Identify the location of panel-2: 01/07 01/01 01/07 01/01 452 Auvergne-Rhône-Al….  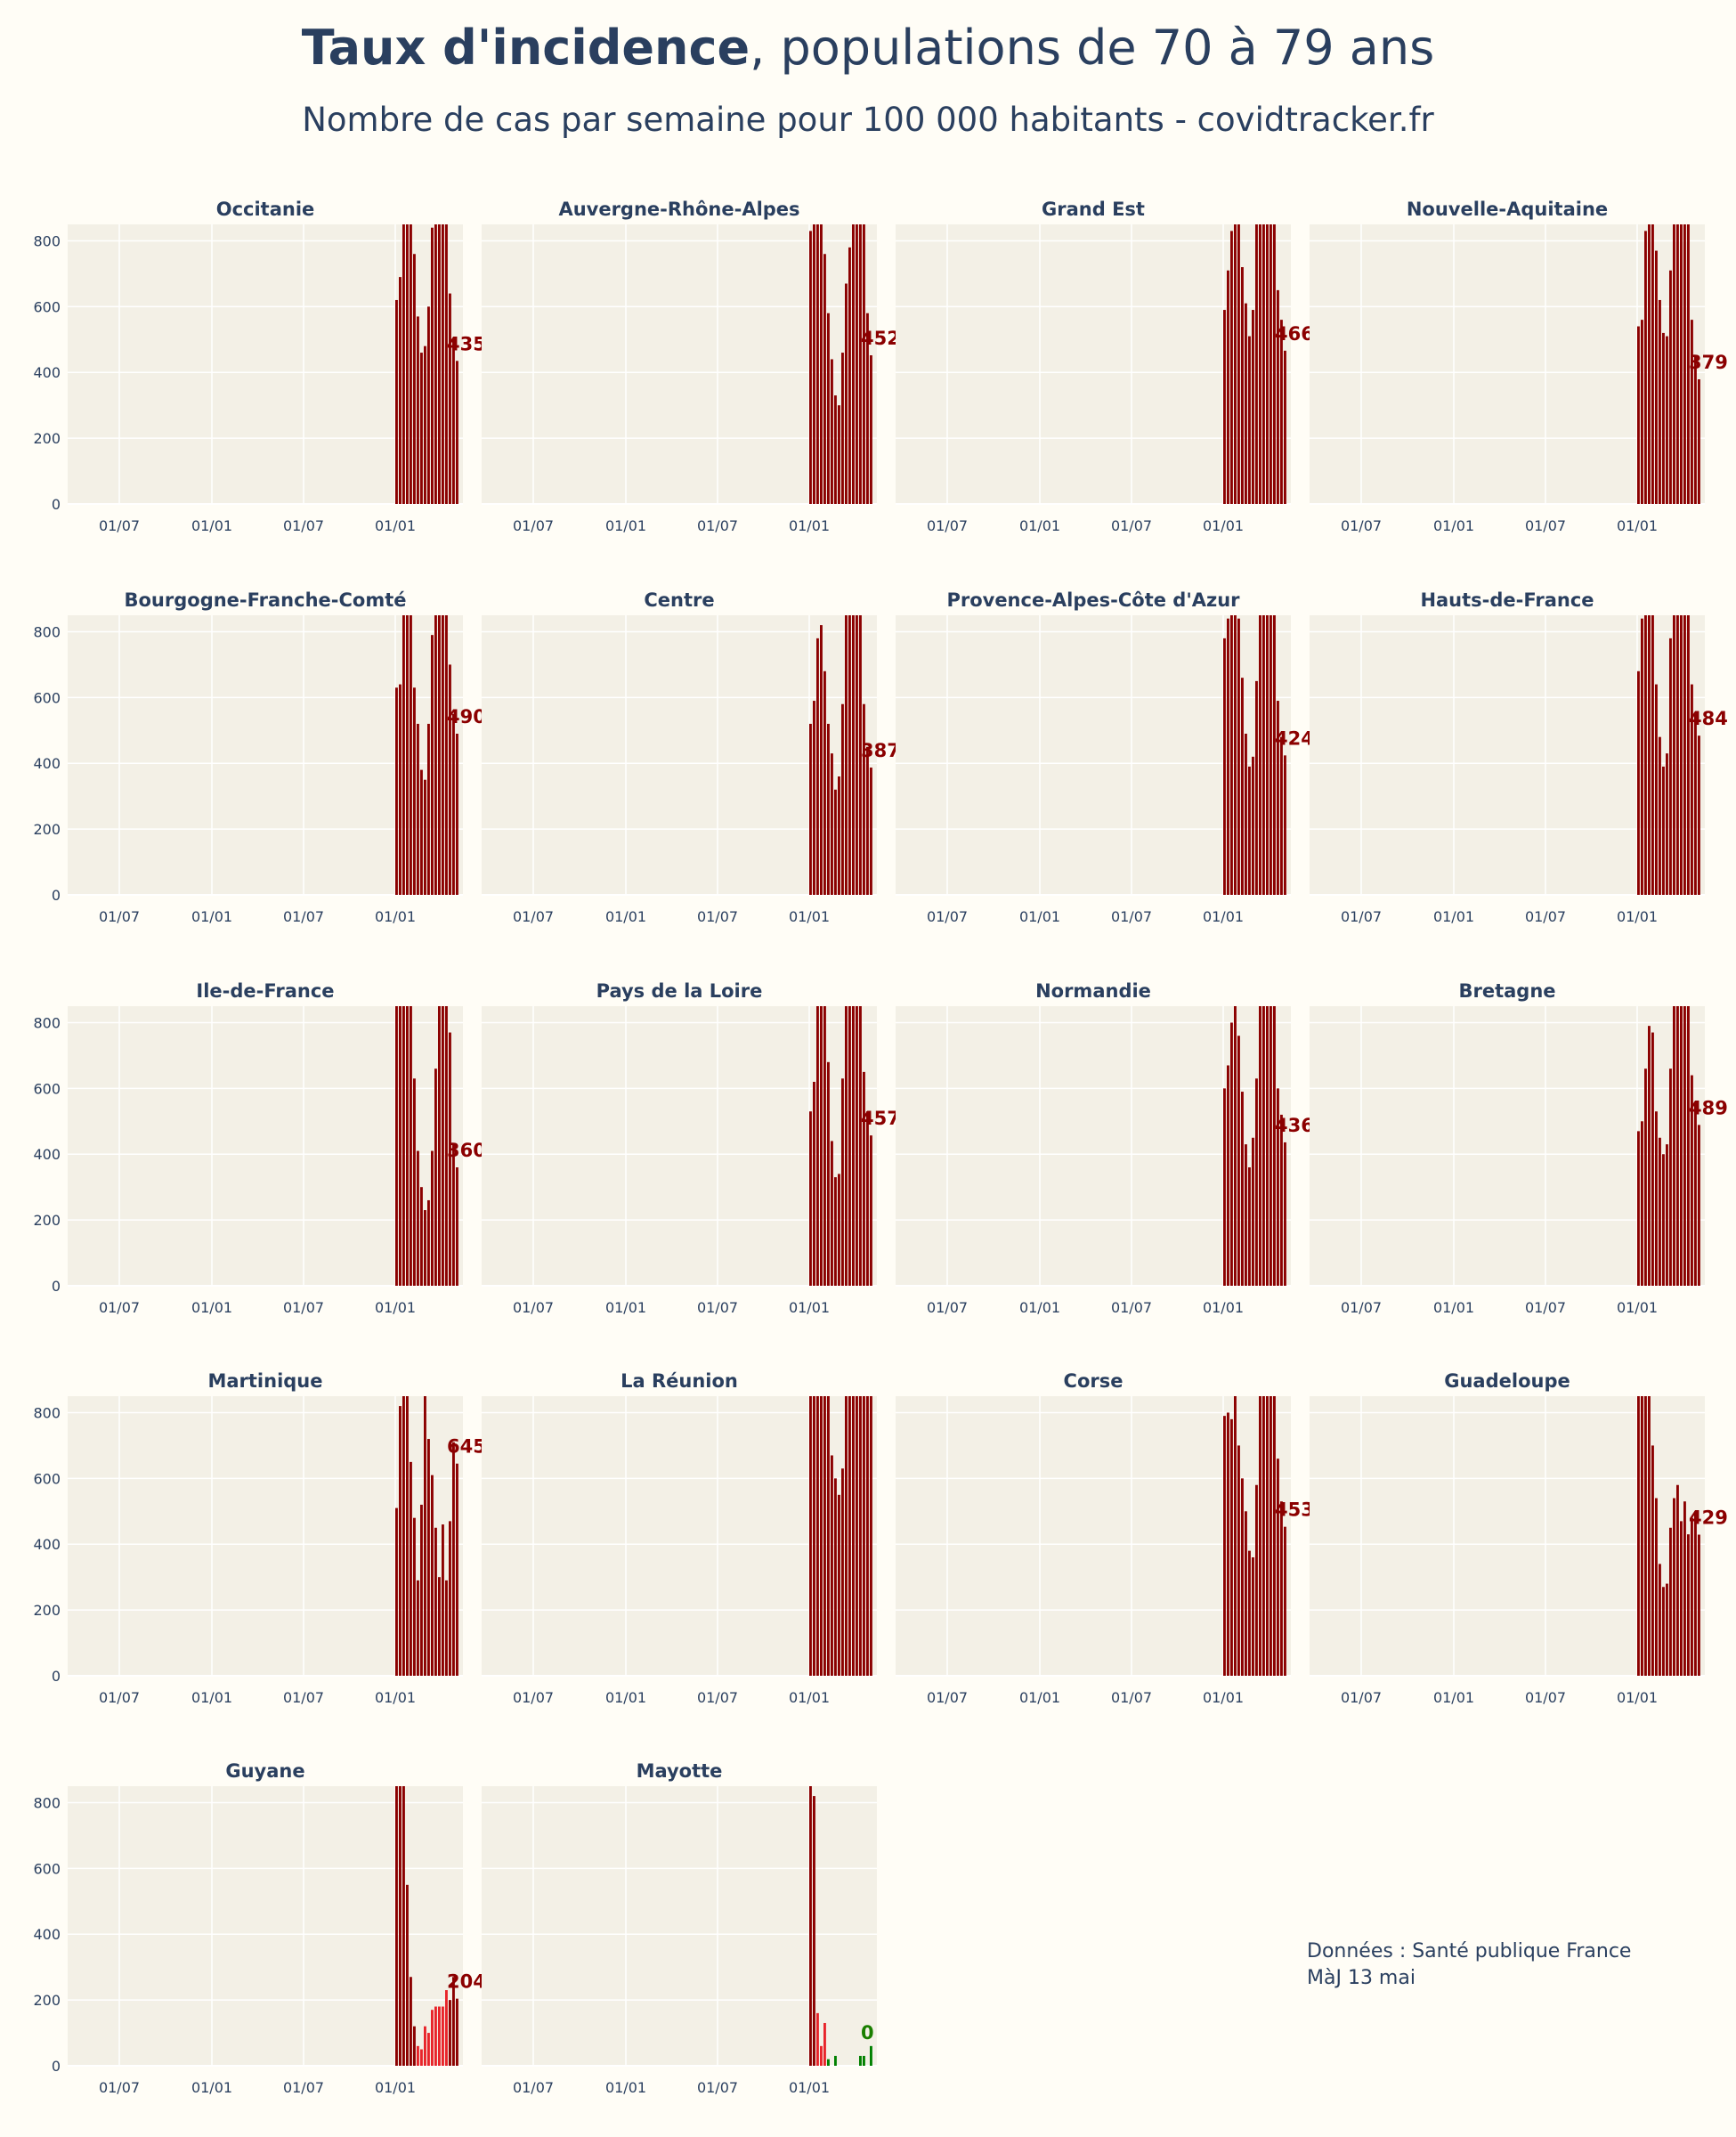
(691, 366).